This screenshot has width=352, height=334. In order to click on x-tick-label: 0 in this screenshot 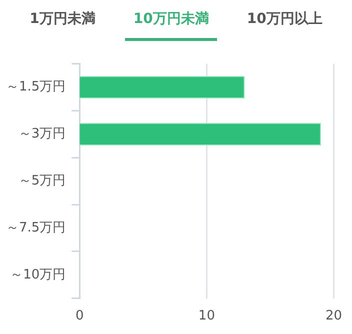, I will do `click(80, 316)`.